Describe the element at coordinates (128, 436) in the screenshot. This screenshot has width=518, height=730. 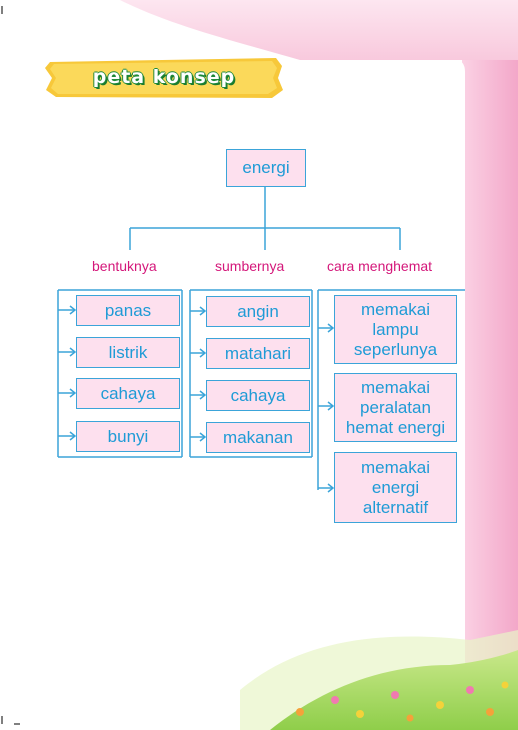
I see `node-bunyi: bunyi` at that location.